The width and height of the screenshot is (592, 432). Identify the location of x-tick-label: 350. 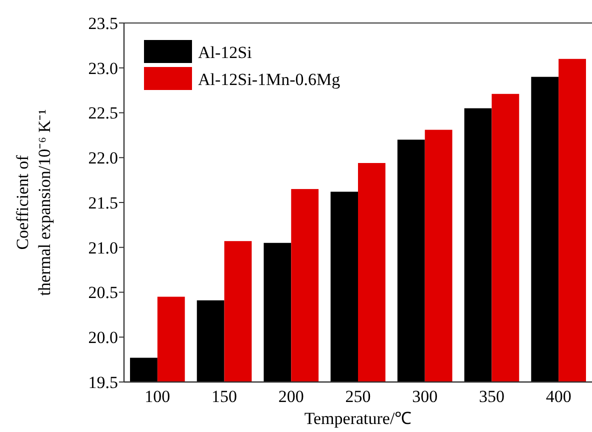
(491, 396).